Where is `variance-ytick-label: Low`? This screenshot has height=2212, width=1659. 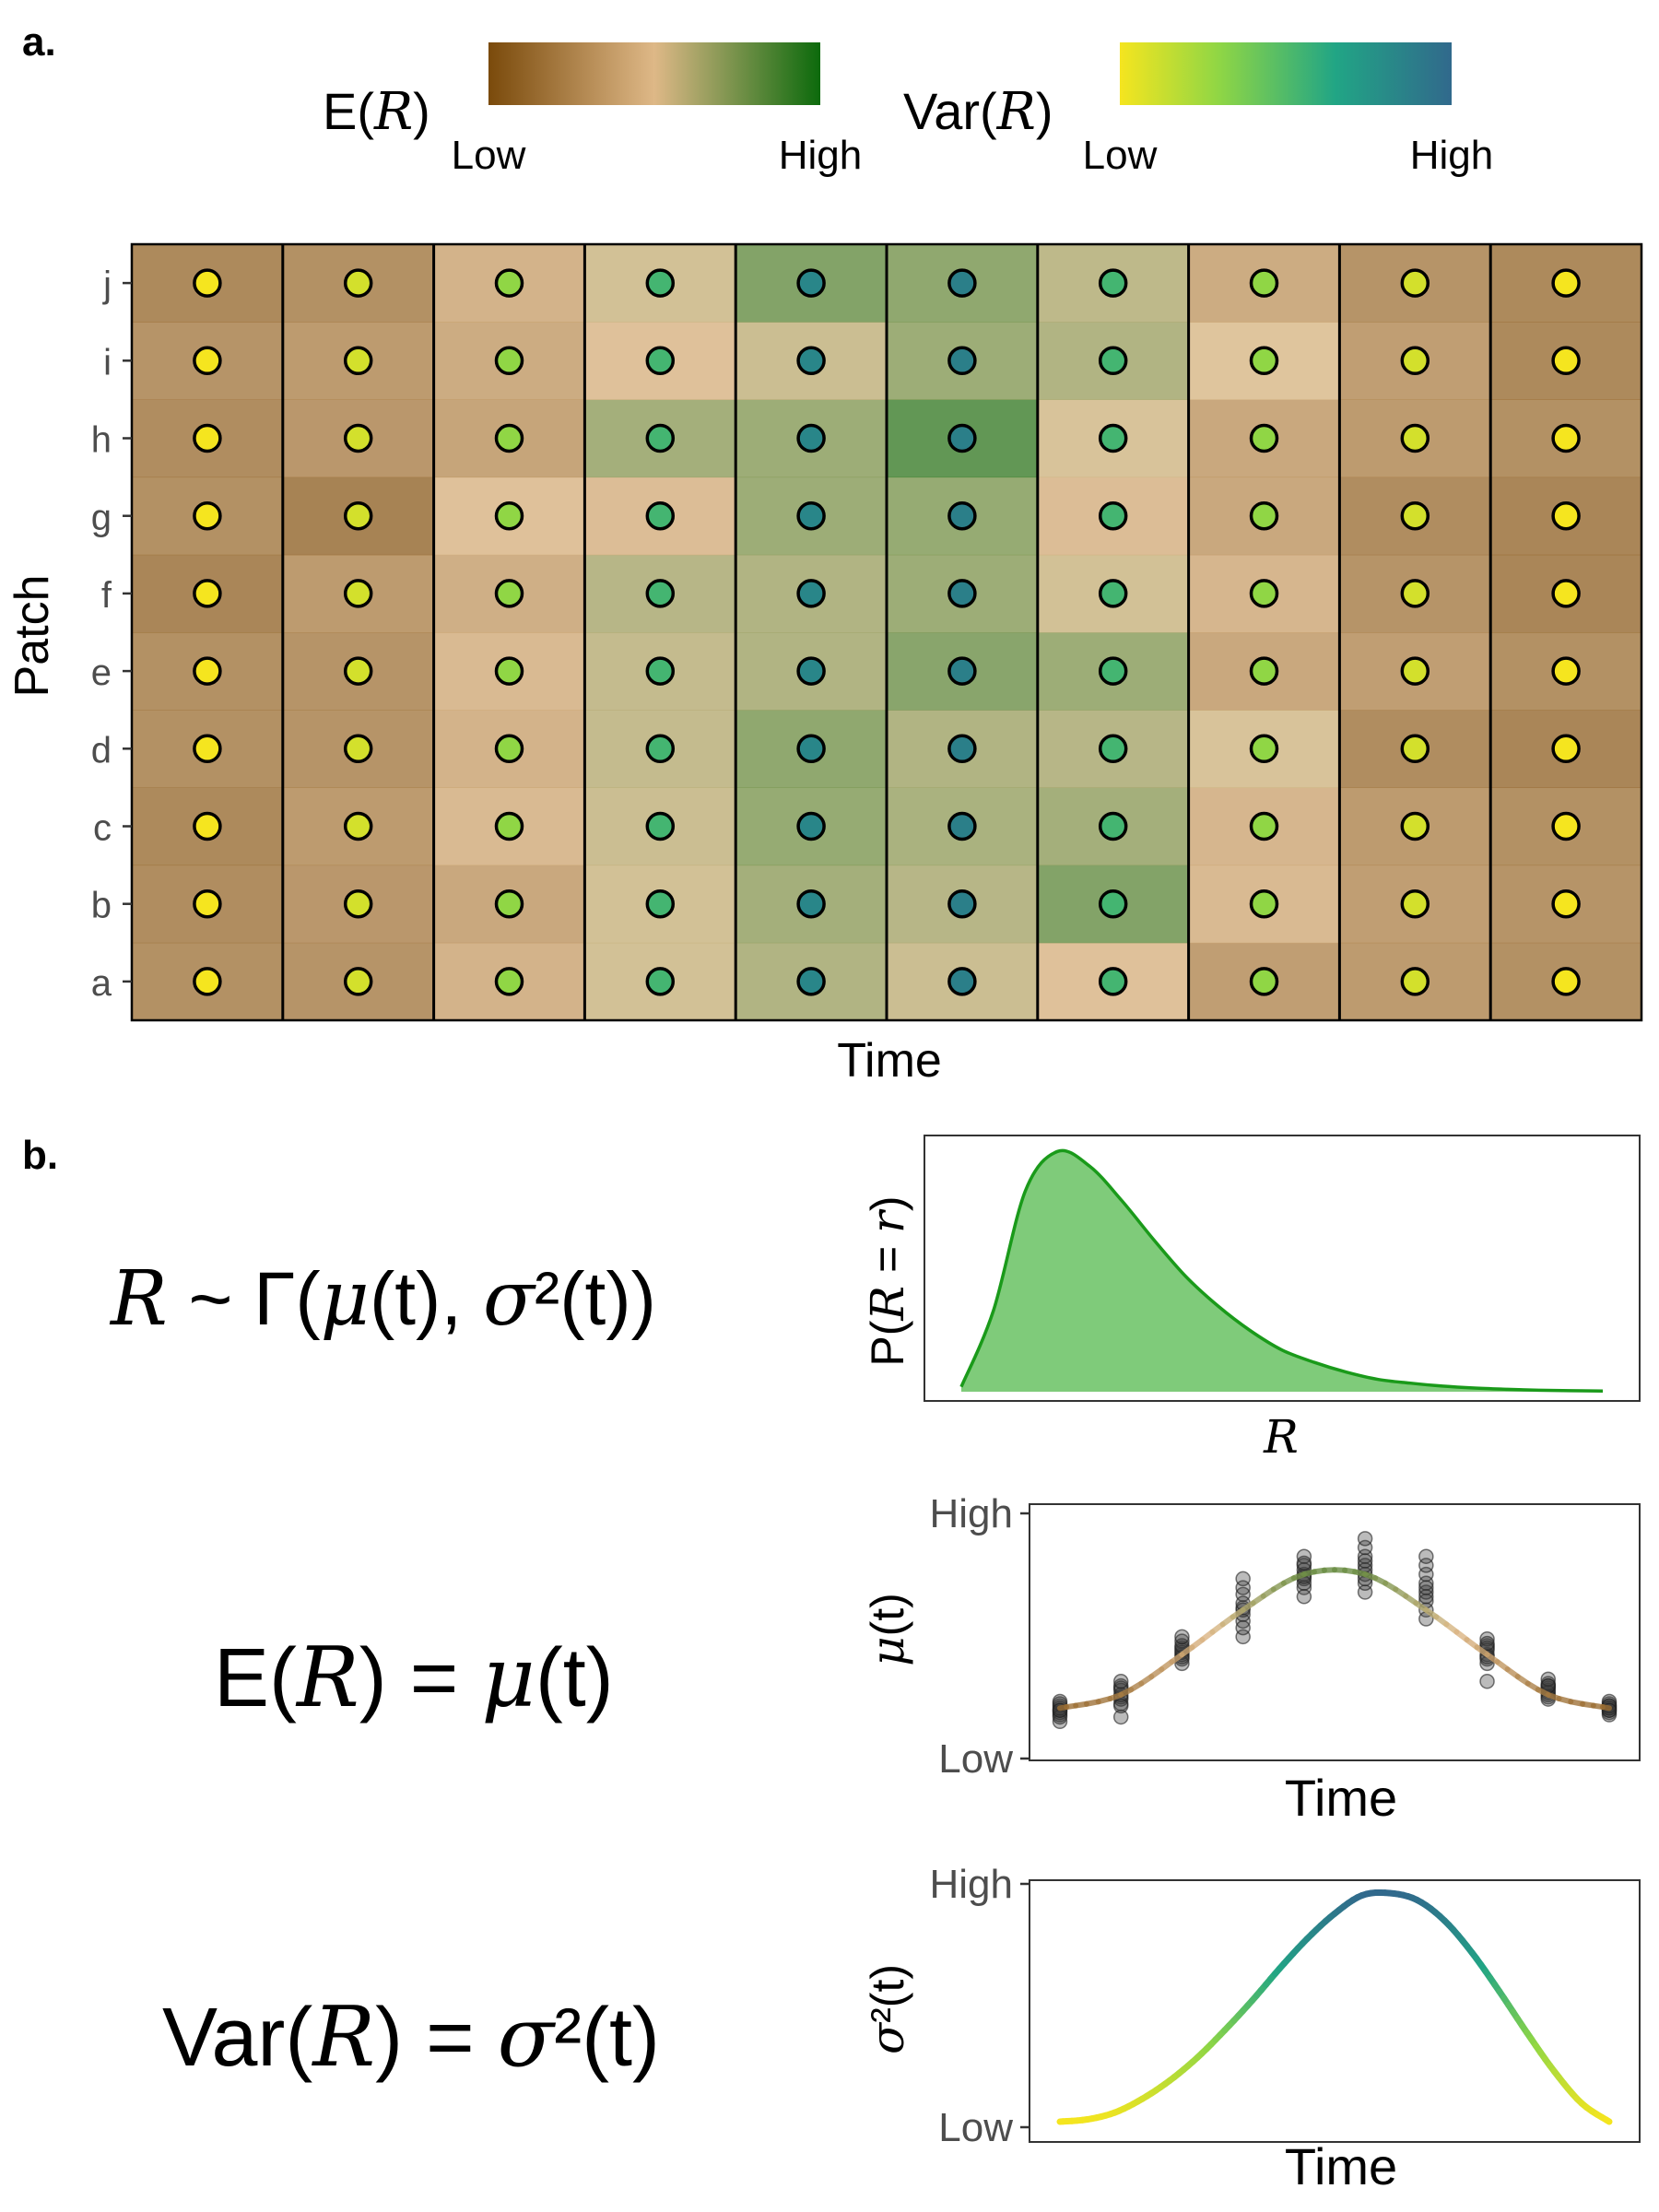
variance-ytick-label: Low is located at coordinates (975, 2127).